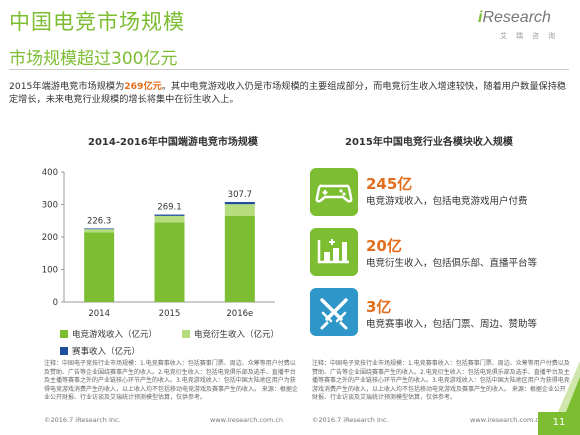  I want to click on derivative-icon, so click(334, 252).